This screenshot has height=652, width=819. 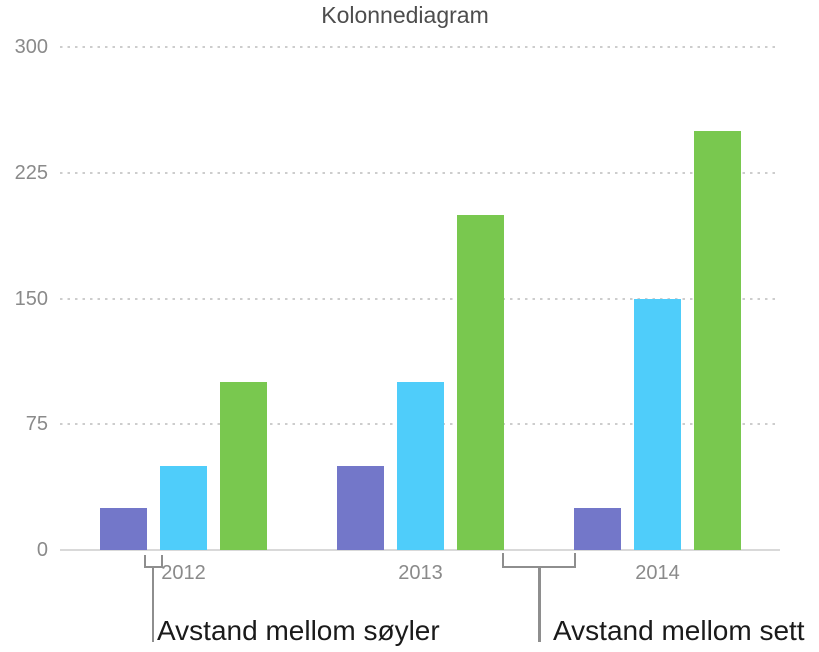 What do you see at coordinates (539, 604) in the screenshot?
I see `set-gap-bracket-stem` at bounding box center [539, 604].